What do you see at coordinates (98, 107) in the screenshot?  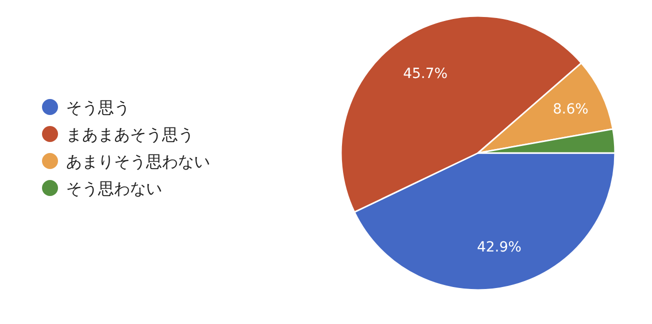 I see `legend-label: そう思う` at bounding box center [98, 107].